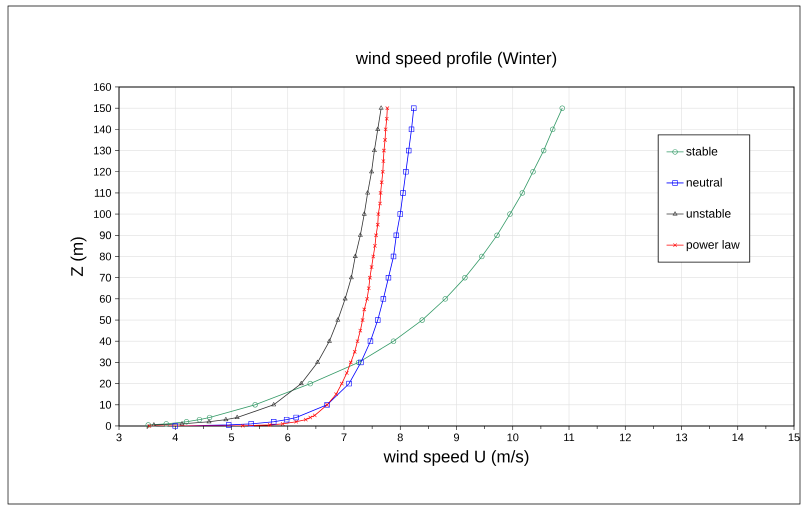 This screenshot has width=802, height=505. What do you see at coordinates (106, 320) in the screenshot?
I see `y-tick-label: 50` at bounding box center [106, 320].